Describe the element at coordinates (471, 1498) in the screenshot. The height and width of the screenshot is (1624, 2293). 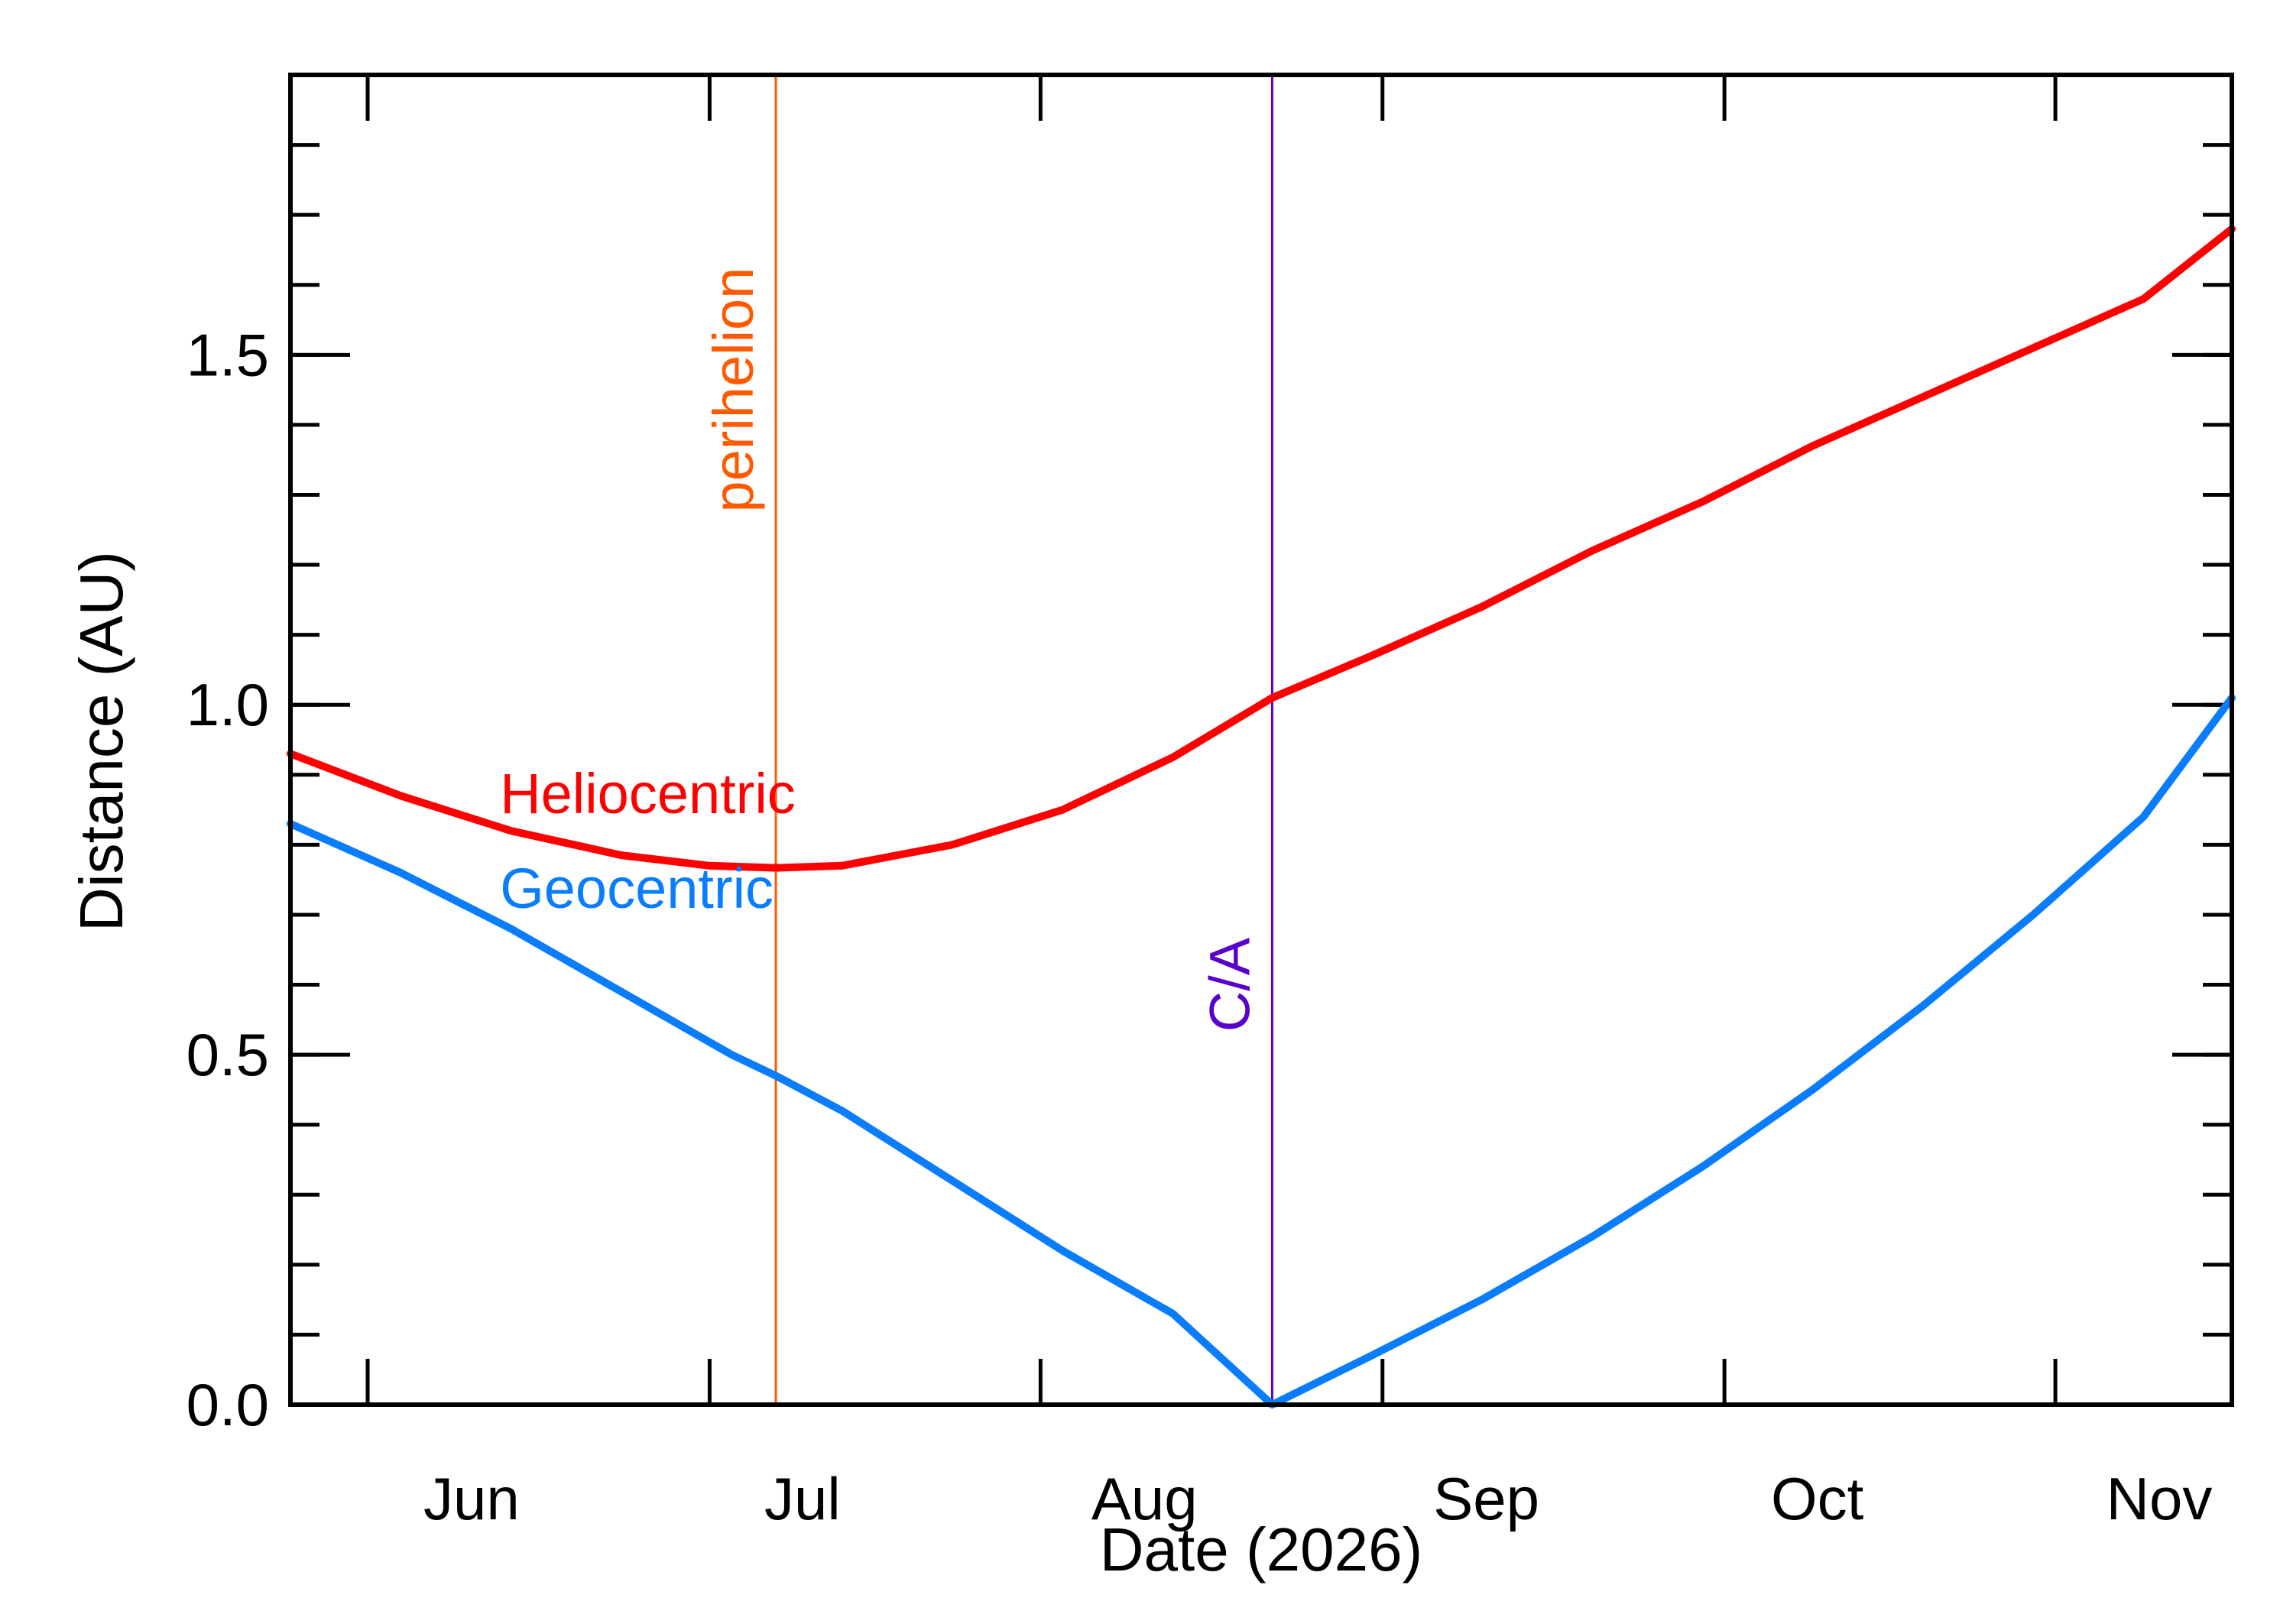
I see `x-tick-label: Jun` at that location.